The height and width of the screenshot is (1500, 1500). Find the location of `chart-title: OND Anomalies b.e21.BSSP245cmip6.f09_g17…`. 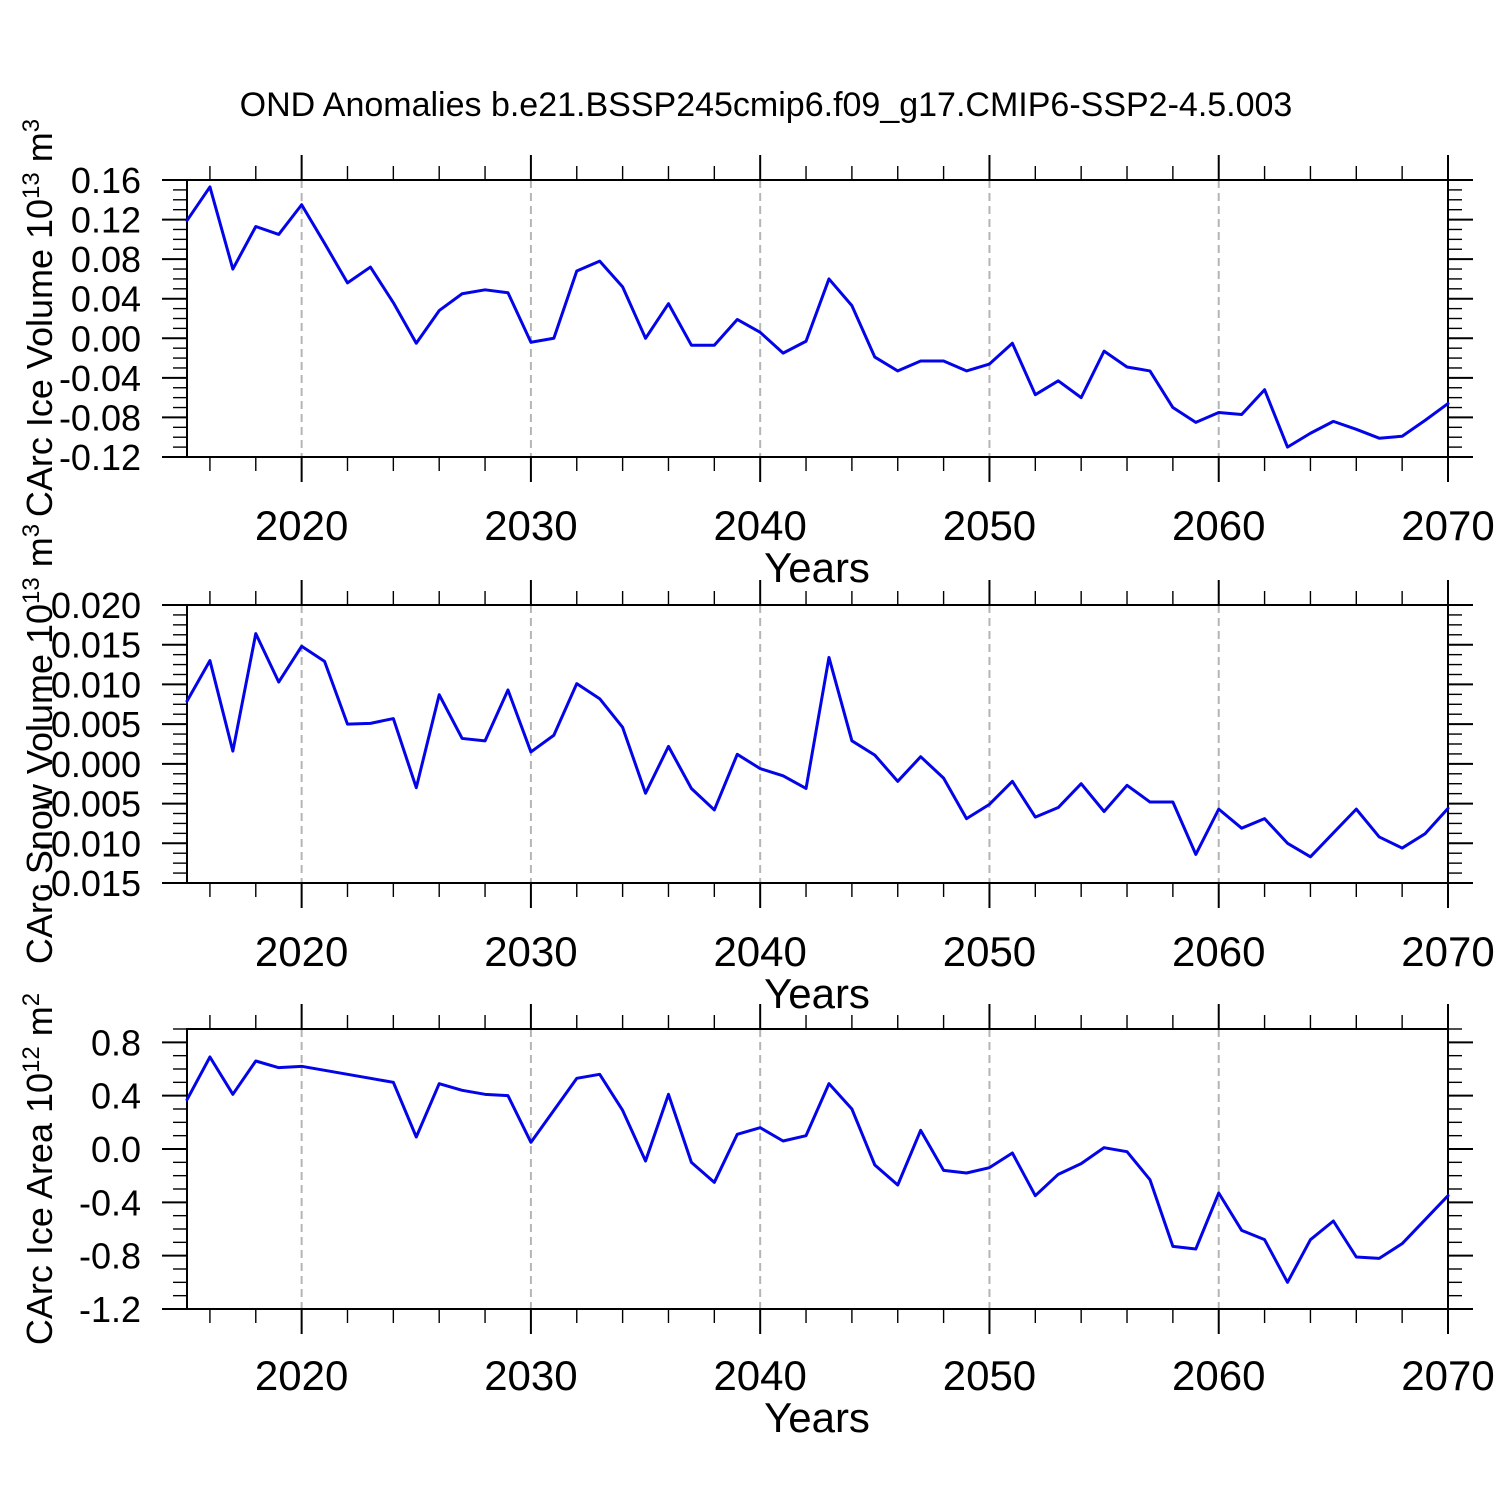

chart-title: OND Anomalies b.e21.BSSP245cmip6.f09_g17… is located at coordinates (766, 105).